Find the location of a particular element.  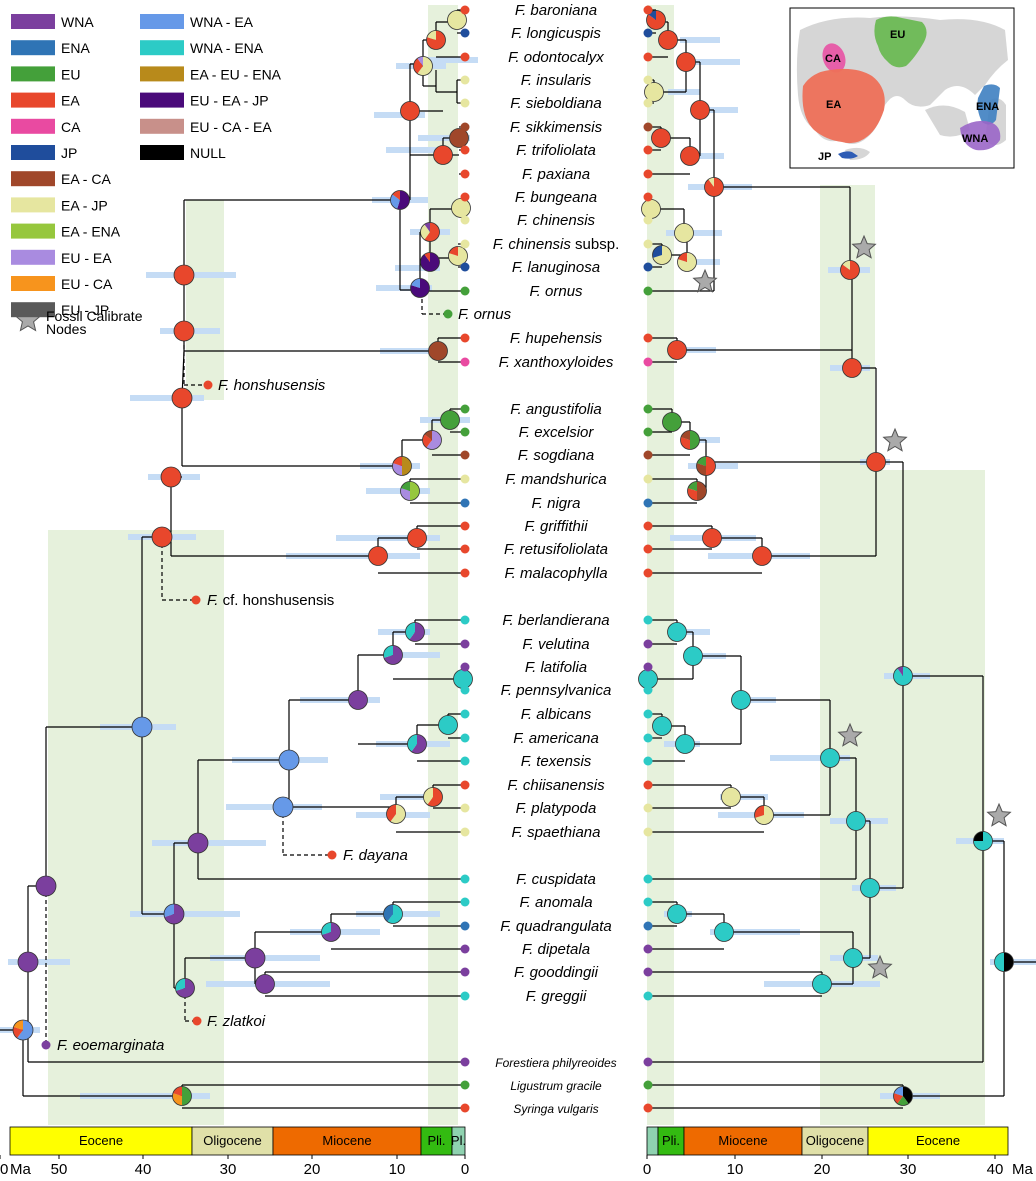

taxon-label: F. xanthoxyloides is located at coordinates (556, 362).